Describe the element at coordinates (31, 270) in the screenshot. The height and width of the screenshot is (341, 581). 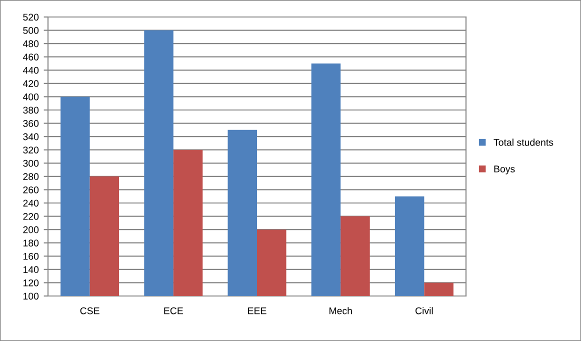
I see `y-tick-label: 140` at that location.